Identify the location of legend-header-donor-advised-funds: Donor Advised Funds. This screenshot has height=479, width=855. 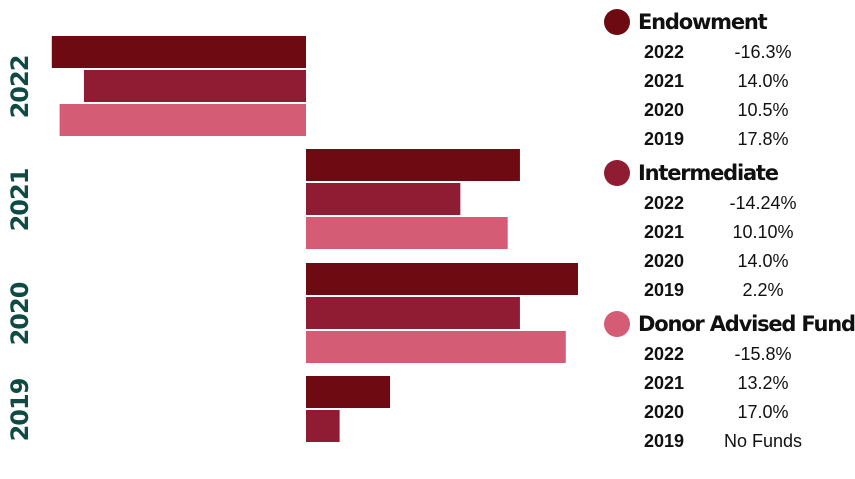
(729, 324).